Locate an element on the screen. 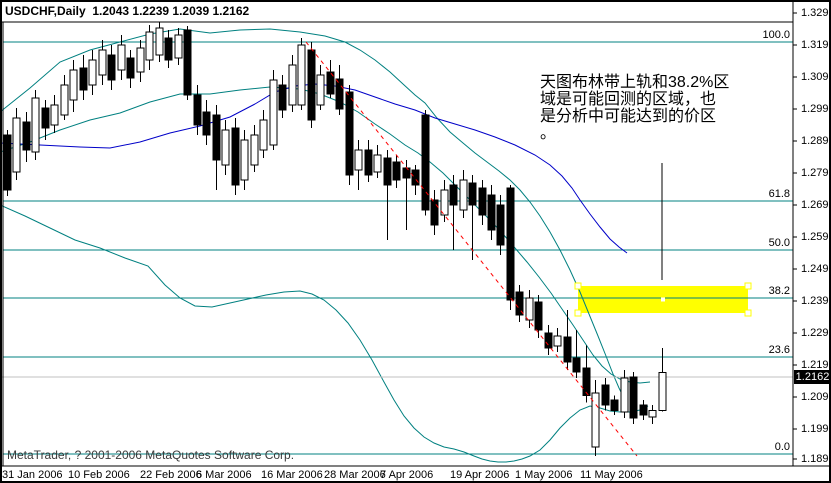  x-axis-label: 6 Mar 2006 is located at coordinates (224, 475).